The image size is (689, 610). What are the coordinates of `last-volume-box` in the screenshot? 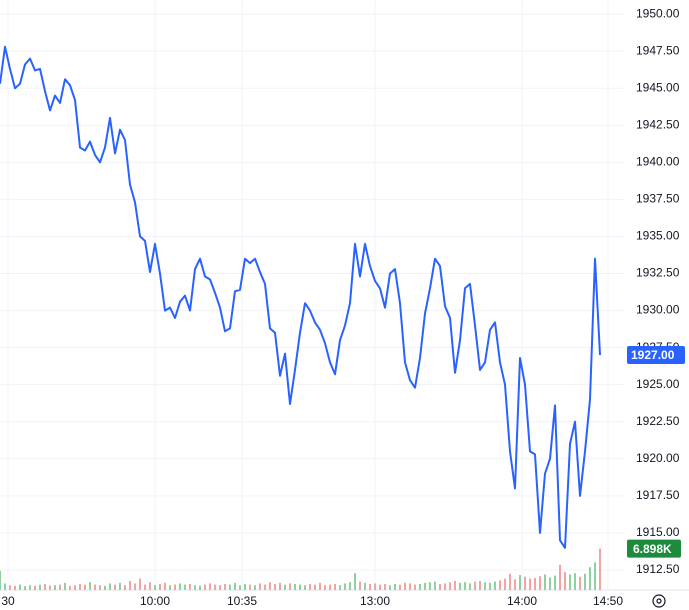 It's located at (654, 548).